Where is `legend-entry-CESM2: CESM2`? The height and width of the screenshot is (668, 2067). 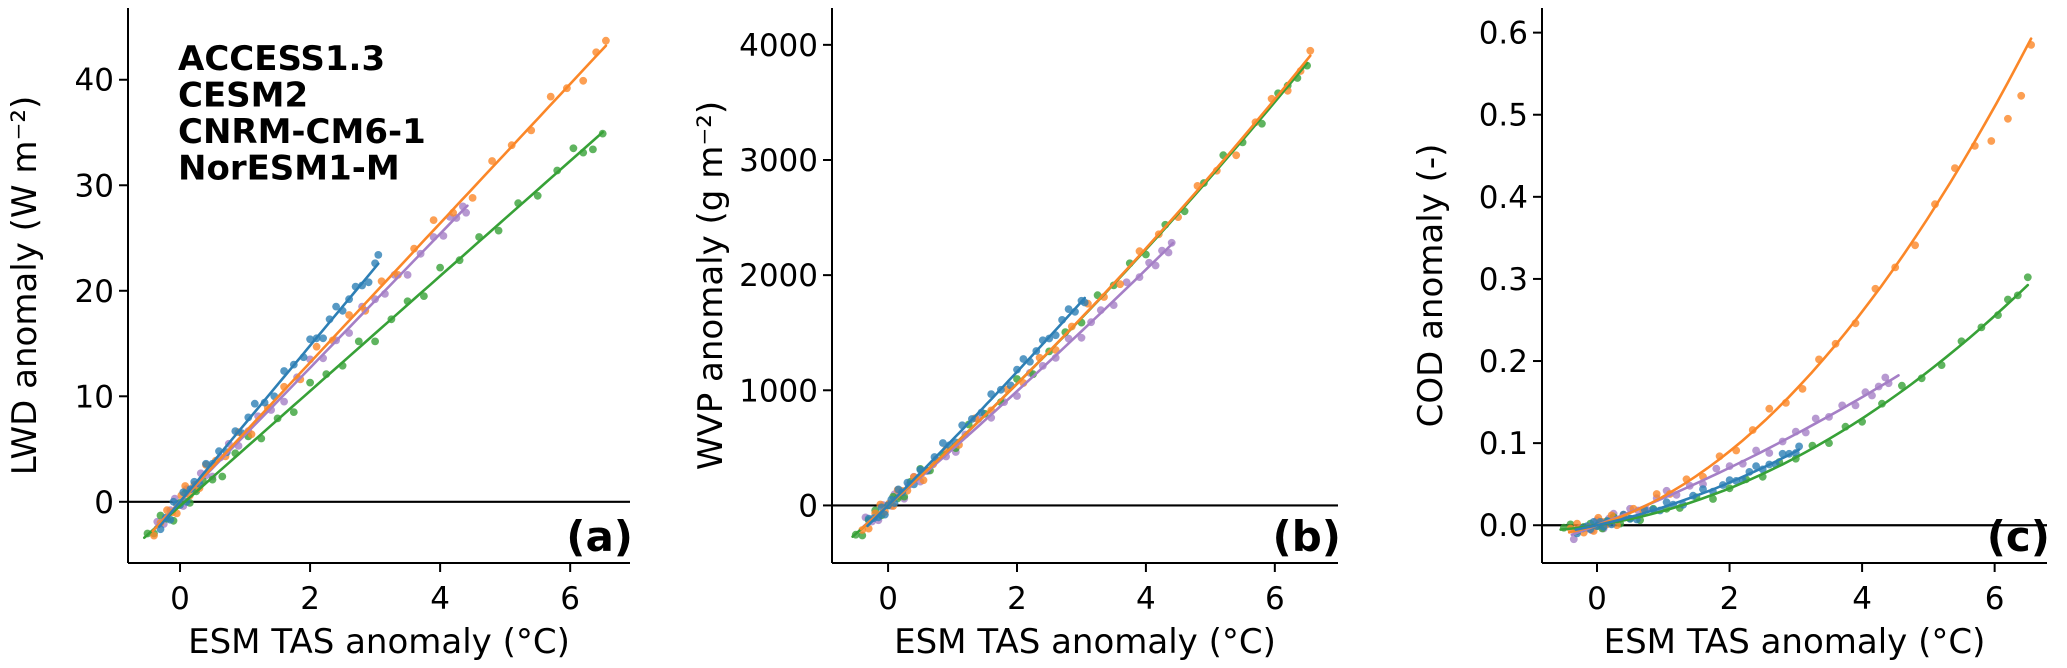 legend-entry-CESM2: CESM2 is located at coordinates (243, 96).